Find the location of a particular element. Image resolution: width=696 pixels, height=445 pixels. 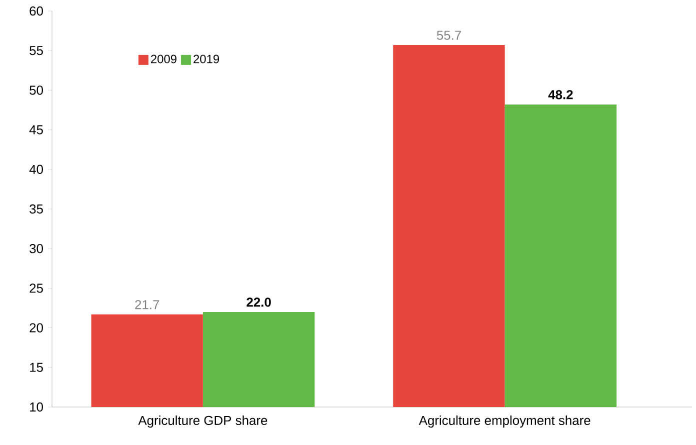

y-tick-label: 25 is located at coordinates (36, 288).